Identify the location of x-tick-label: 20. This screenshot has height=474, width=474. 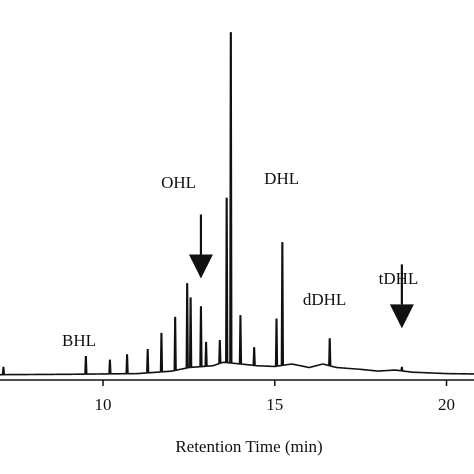
(446, 404).